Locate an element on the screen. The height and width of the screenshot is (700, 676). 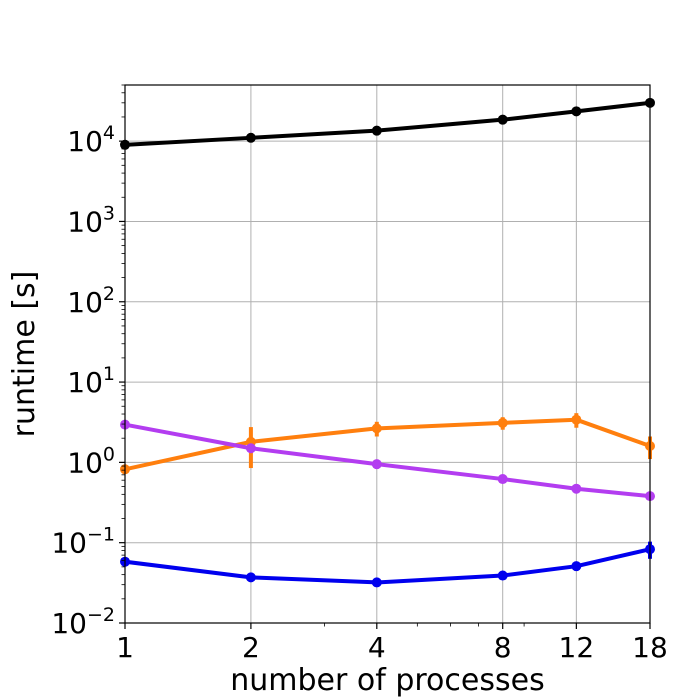
x-tick-label: 18 is located at coordinates (650, 647).